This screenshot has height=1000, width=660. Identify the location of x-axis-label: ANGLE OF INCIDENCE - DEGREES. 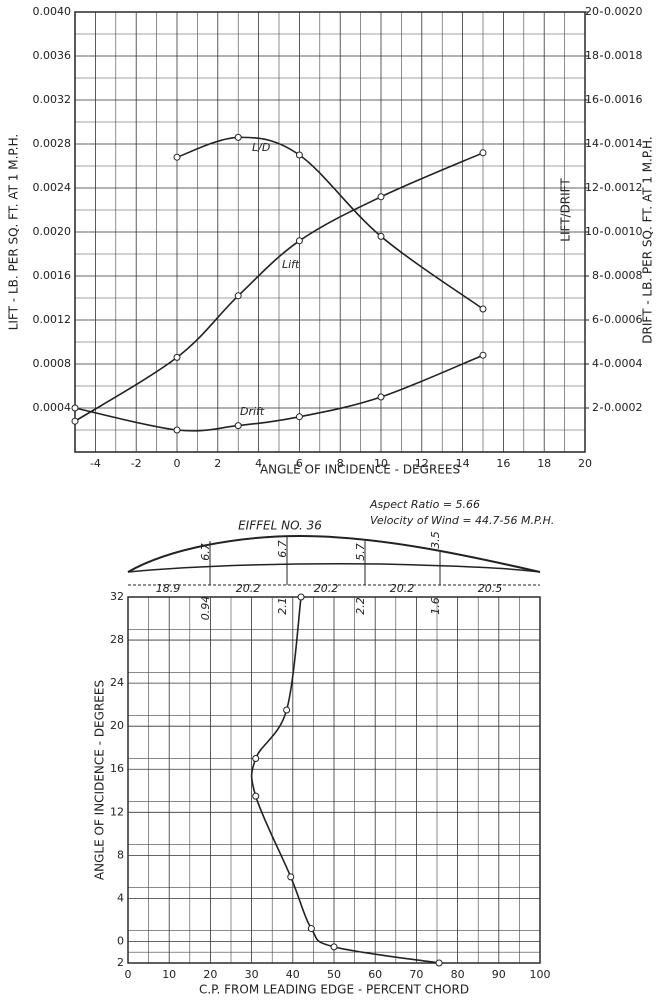
(360, 470).